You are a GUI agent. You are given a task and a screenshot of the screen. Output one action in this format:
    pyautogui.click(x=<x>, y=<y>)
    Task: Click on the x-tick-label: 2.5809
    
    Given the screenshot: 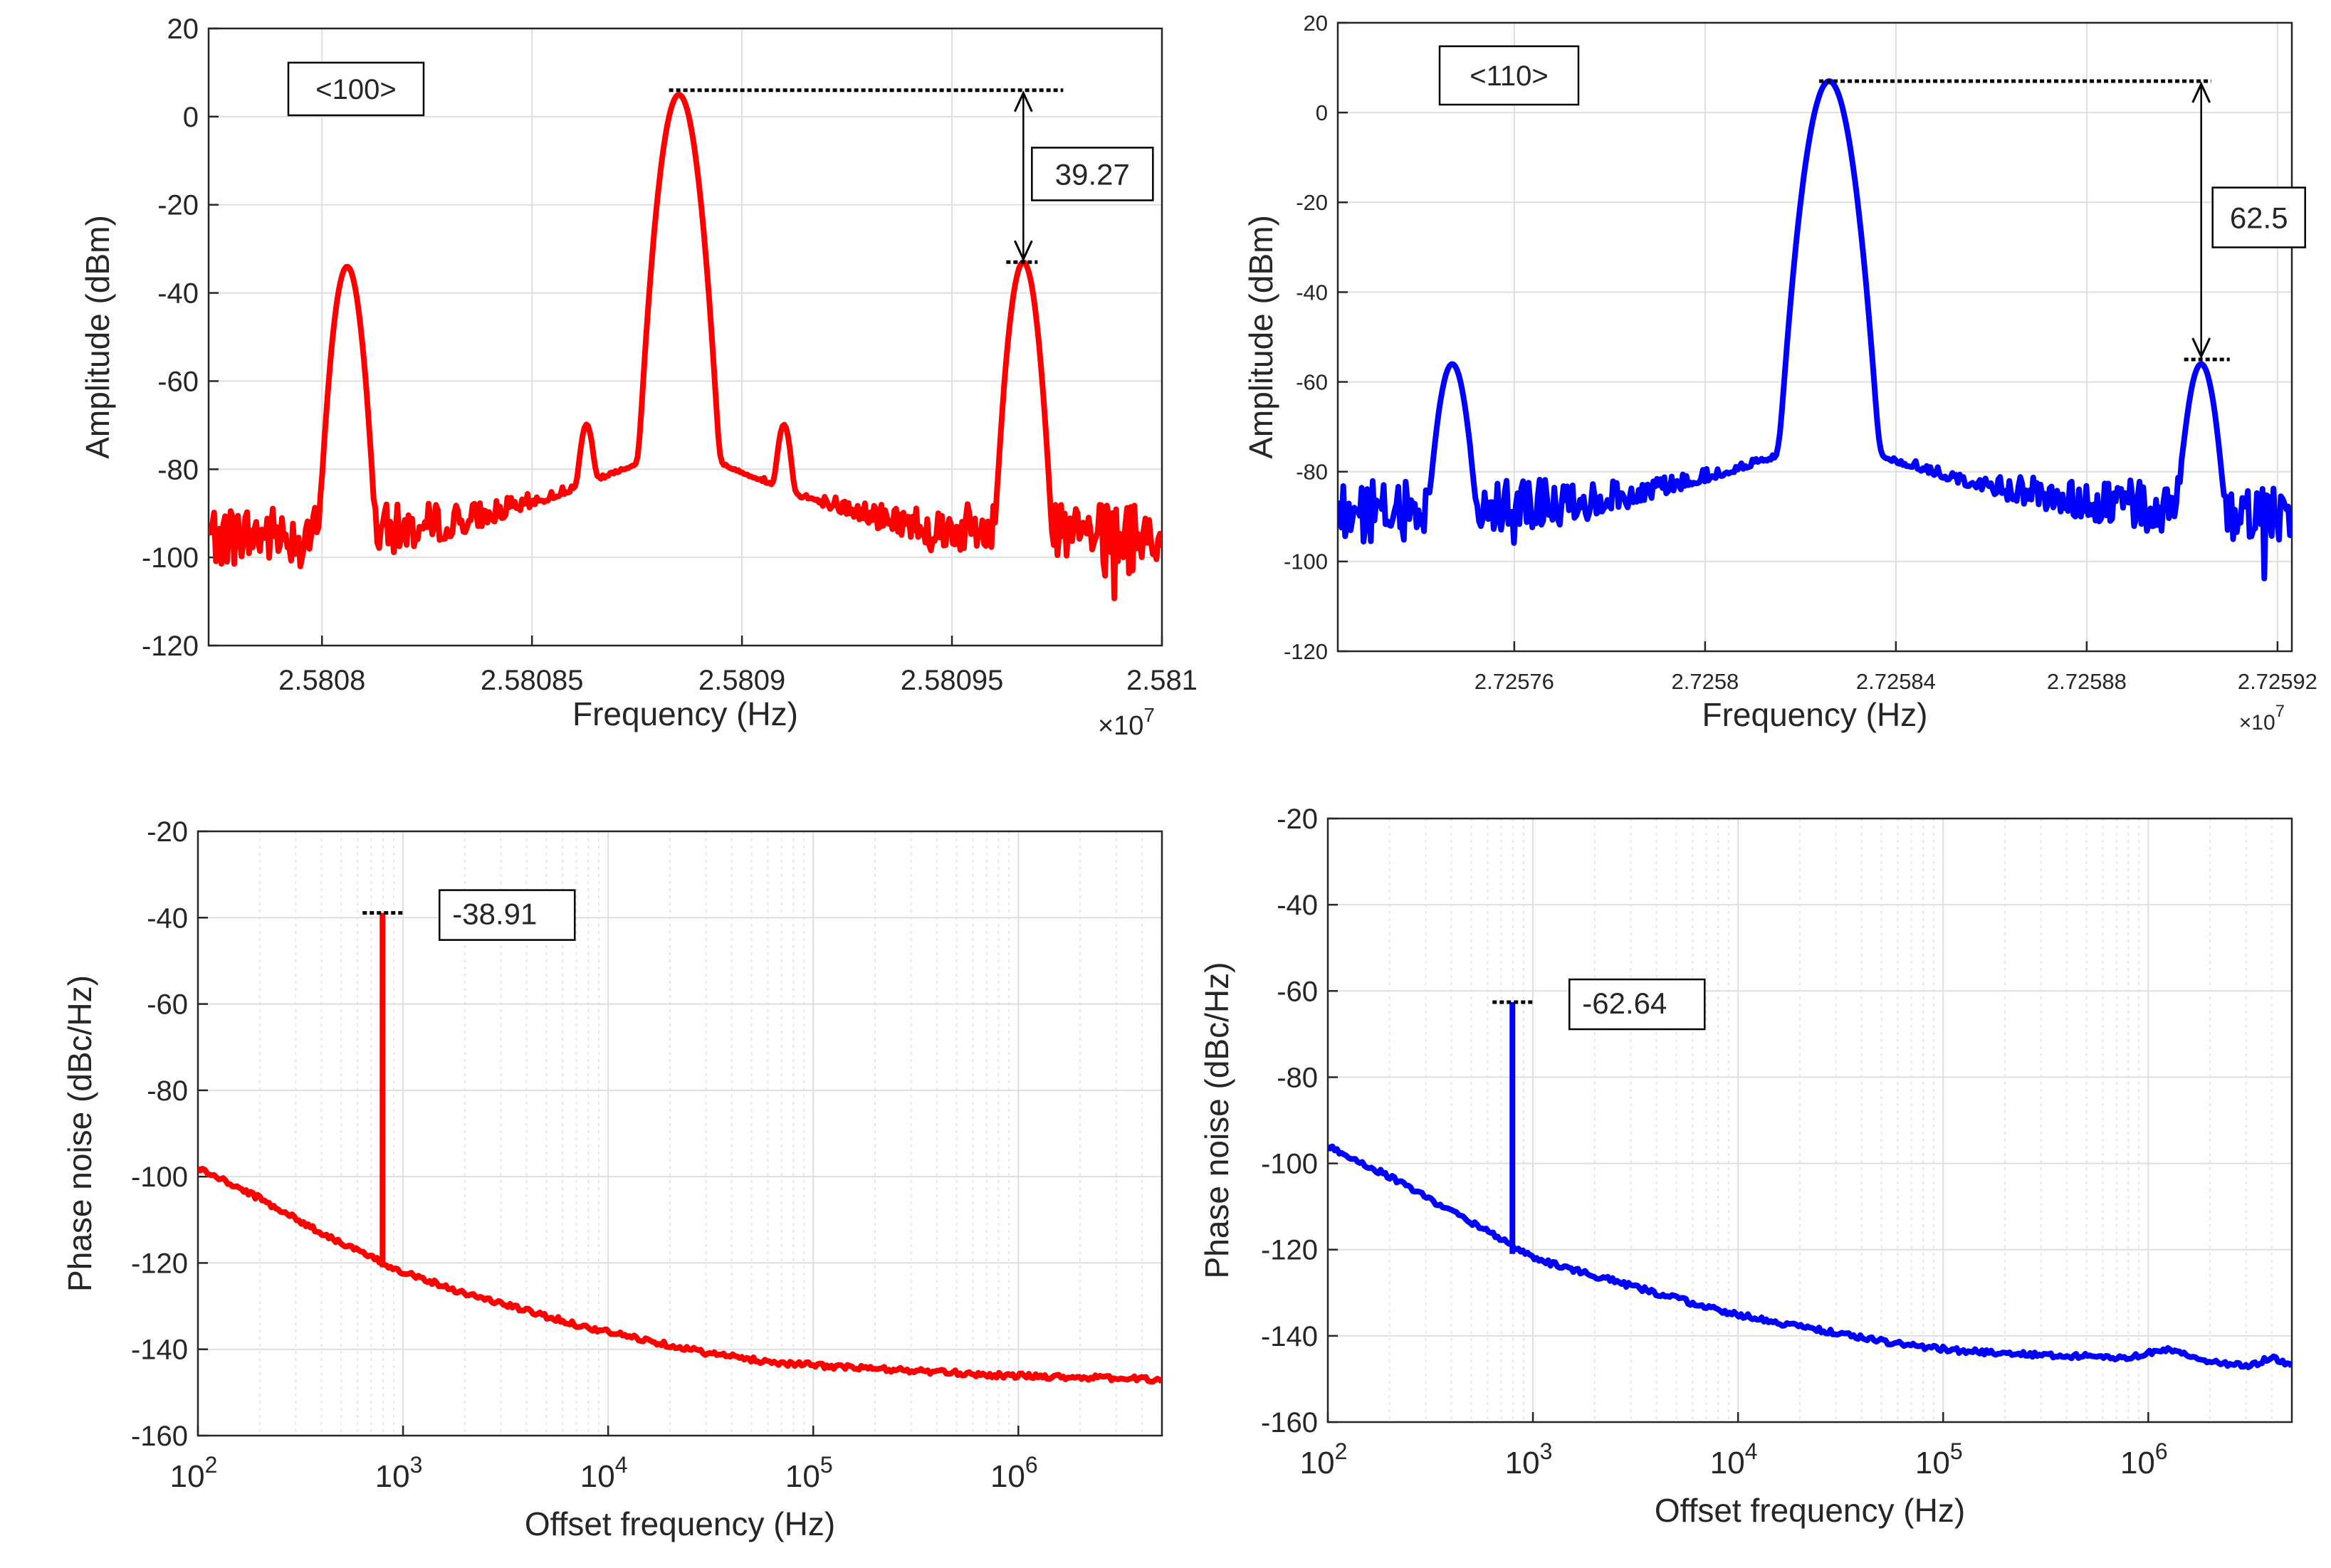 What is the action you would take?
    pyautogui.click(x=741, y=680)
    